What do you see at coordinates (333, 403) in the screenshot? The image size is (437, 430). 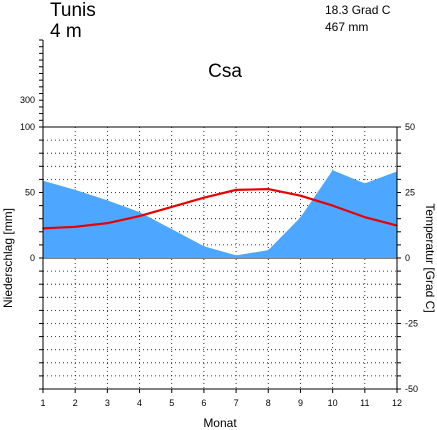 I see `x-tick-label: 10` at bounding box center [333, 403].